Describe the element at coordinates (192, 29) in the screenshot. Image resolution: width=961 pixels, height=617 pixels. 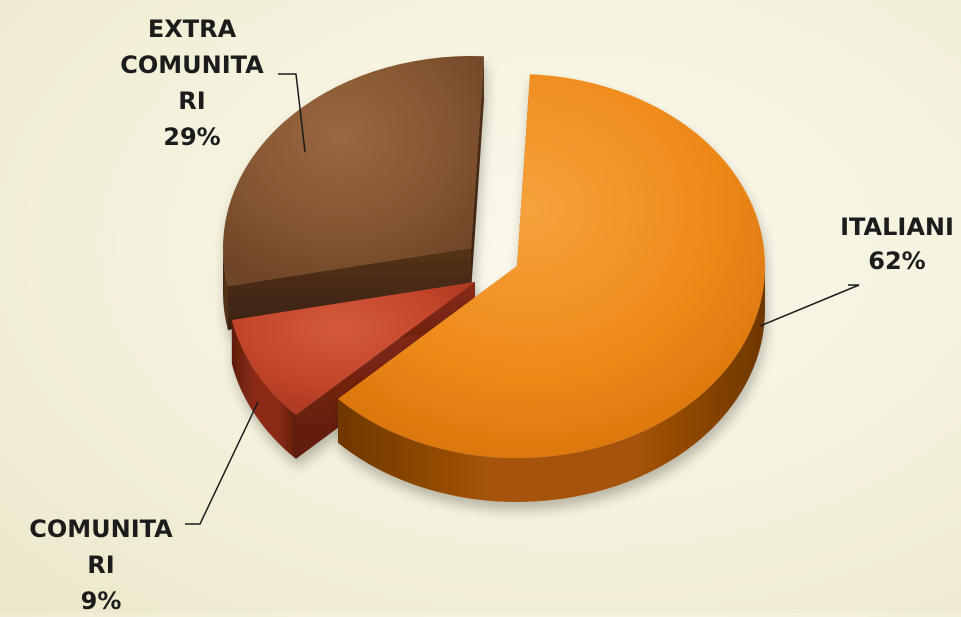
I see `slice-label: EXTRA` at that location.